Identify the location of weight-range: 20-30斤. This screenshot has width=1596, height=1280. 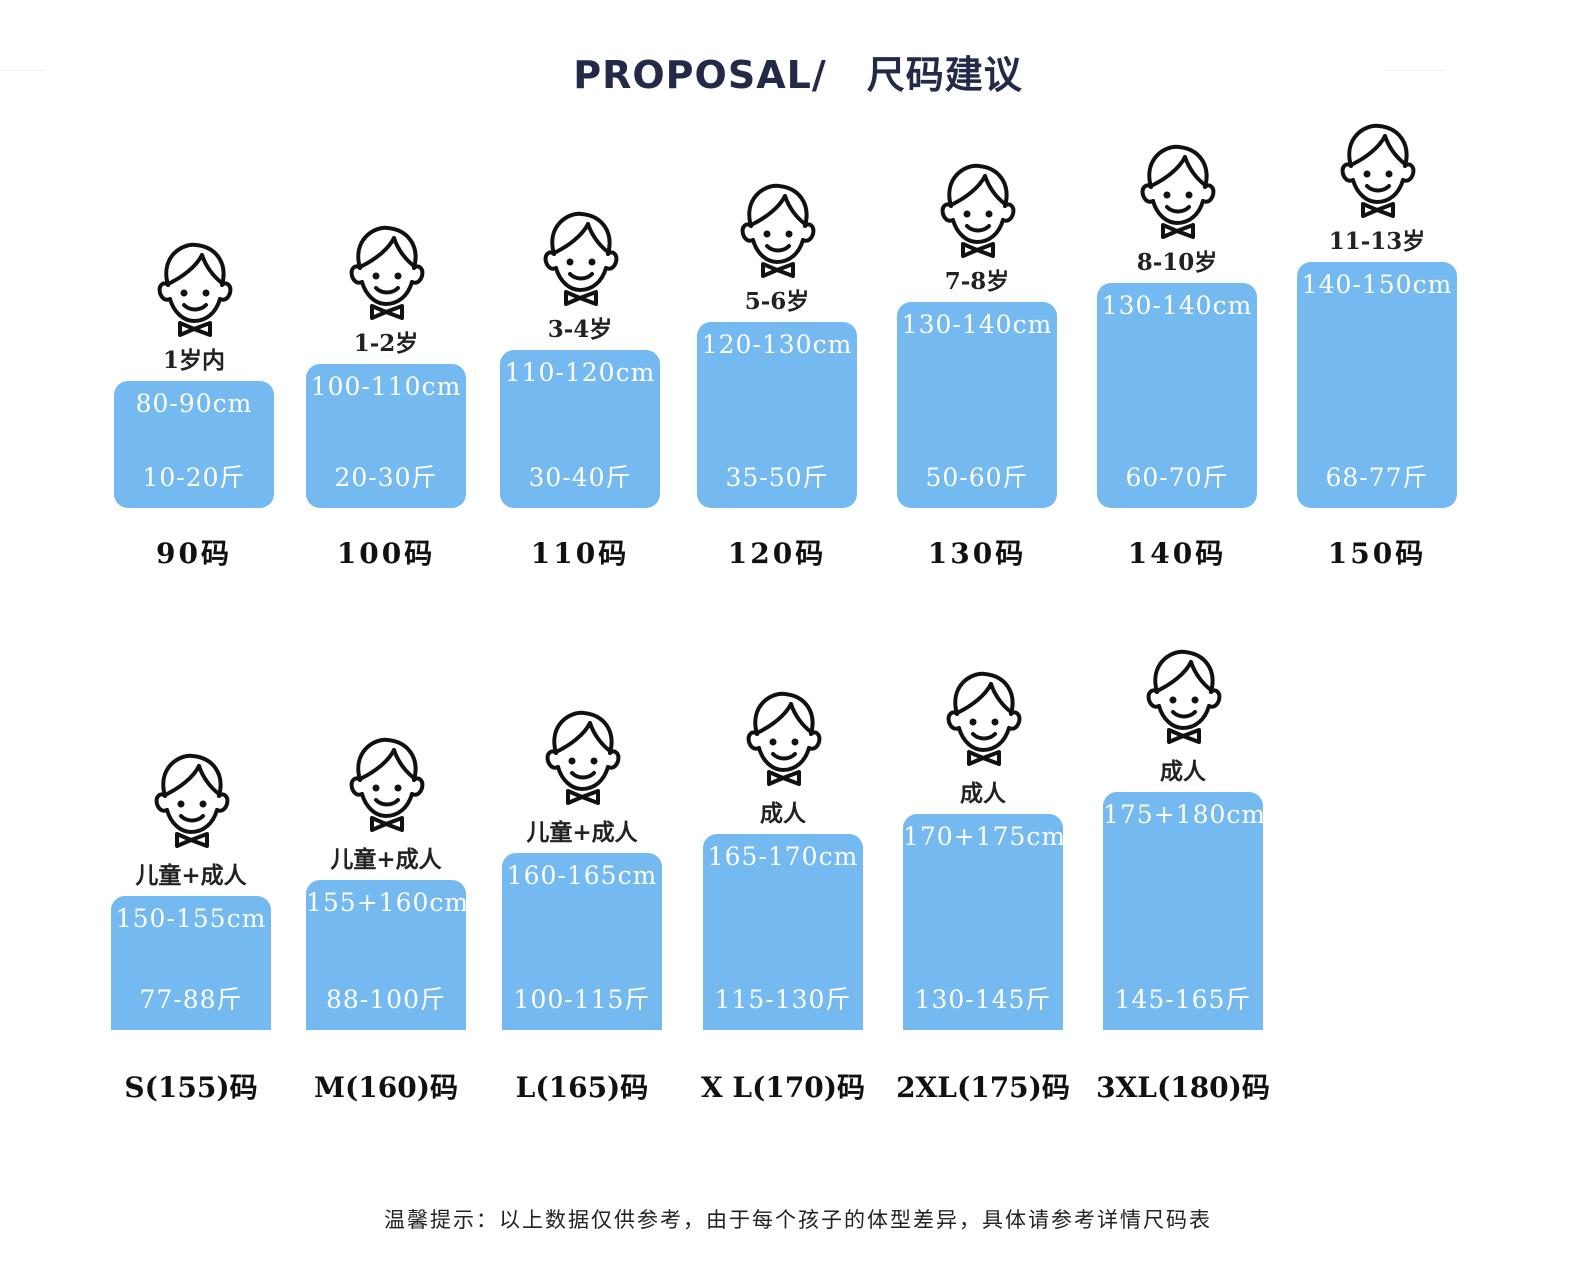
(386, 477).